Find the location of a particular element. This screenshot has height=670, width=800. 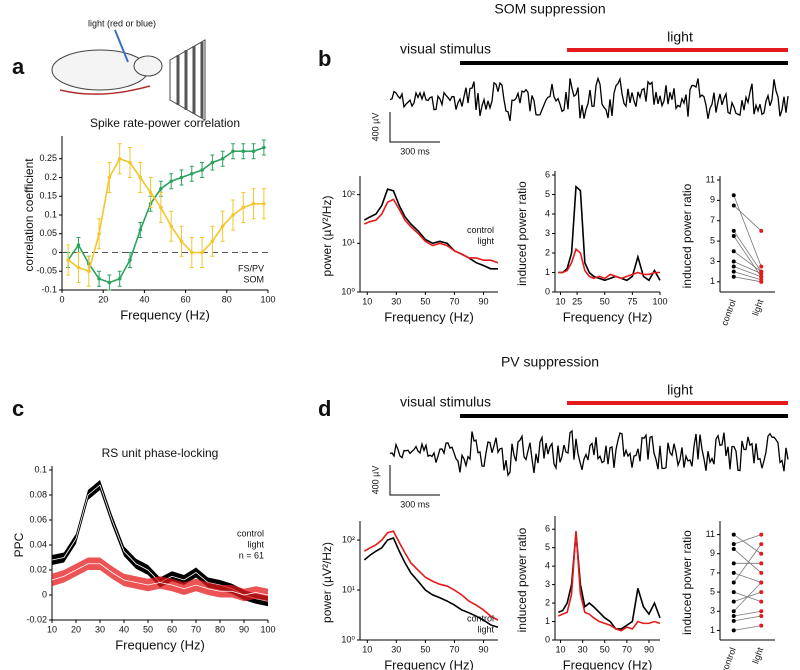

stimulus-label: visual stimulus is located at coordinates (445, 49).